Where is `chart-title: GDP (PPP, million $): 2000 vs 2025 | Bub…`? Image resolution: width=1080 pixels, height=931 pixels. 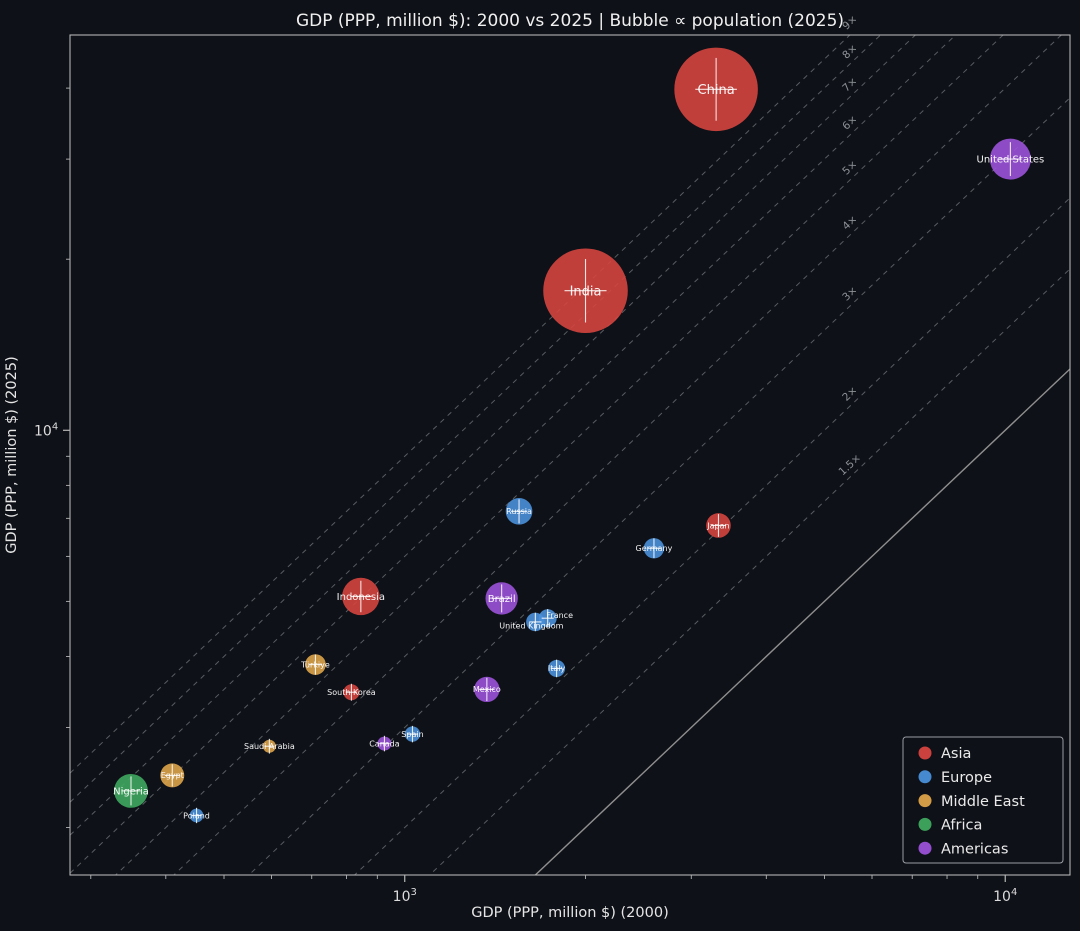 chart-title: GDP (PPP, million $): 2000 vs 2025 | Bub… is located at coordinates (570, 21).